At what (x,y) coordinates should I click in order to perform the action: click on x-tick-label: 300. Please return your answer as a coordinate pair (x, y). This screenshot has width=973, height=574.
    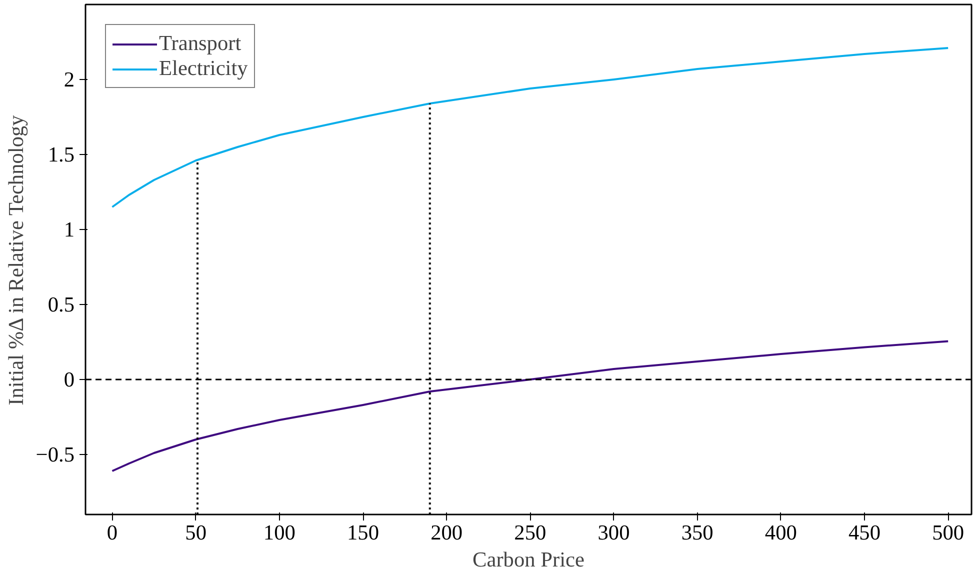
    Looking at the image, I should click on (614, 532).